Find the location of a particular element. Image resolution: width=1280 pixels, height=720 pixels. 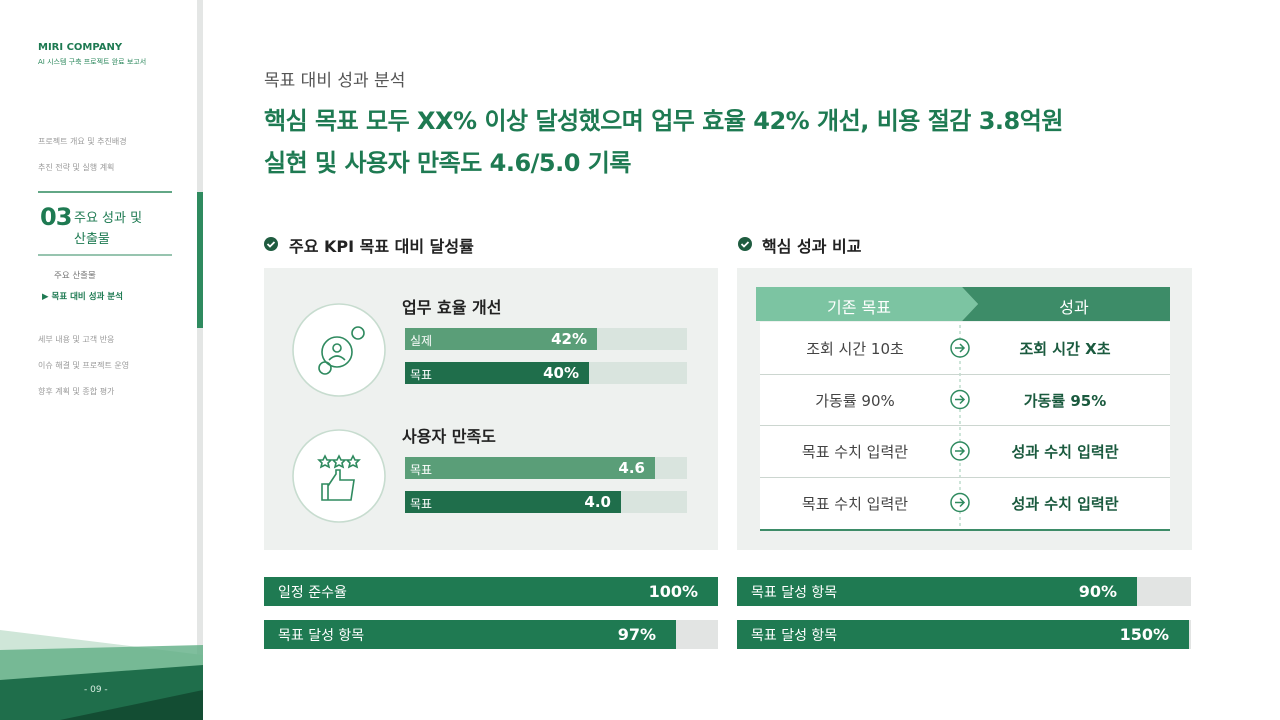

thumb-icon is located at coordinates (339, 476).